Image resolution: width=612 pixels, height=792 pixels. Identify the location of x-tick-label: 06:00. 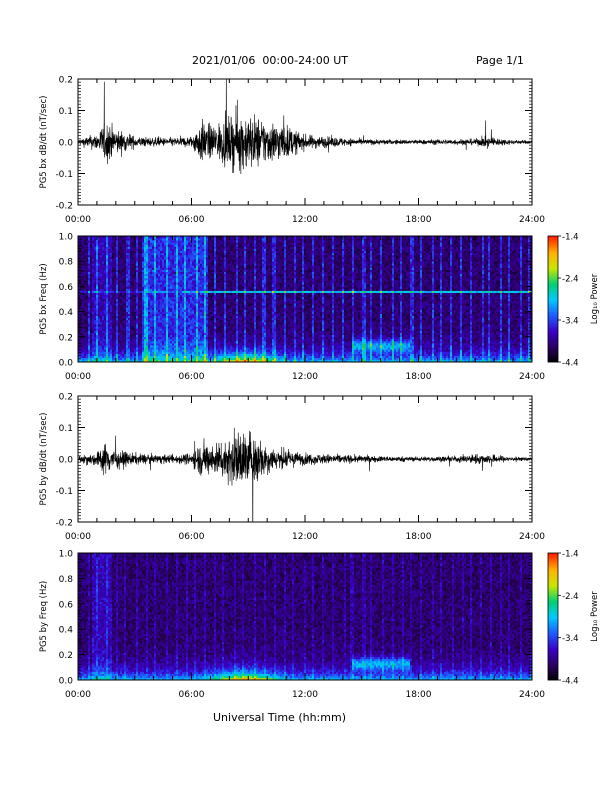
(192, 220).